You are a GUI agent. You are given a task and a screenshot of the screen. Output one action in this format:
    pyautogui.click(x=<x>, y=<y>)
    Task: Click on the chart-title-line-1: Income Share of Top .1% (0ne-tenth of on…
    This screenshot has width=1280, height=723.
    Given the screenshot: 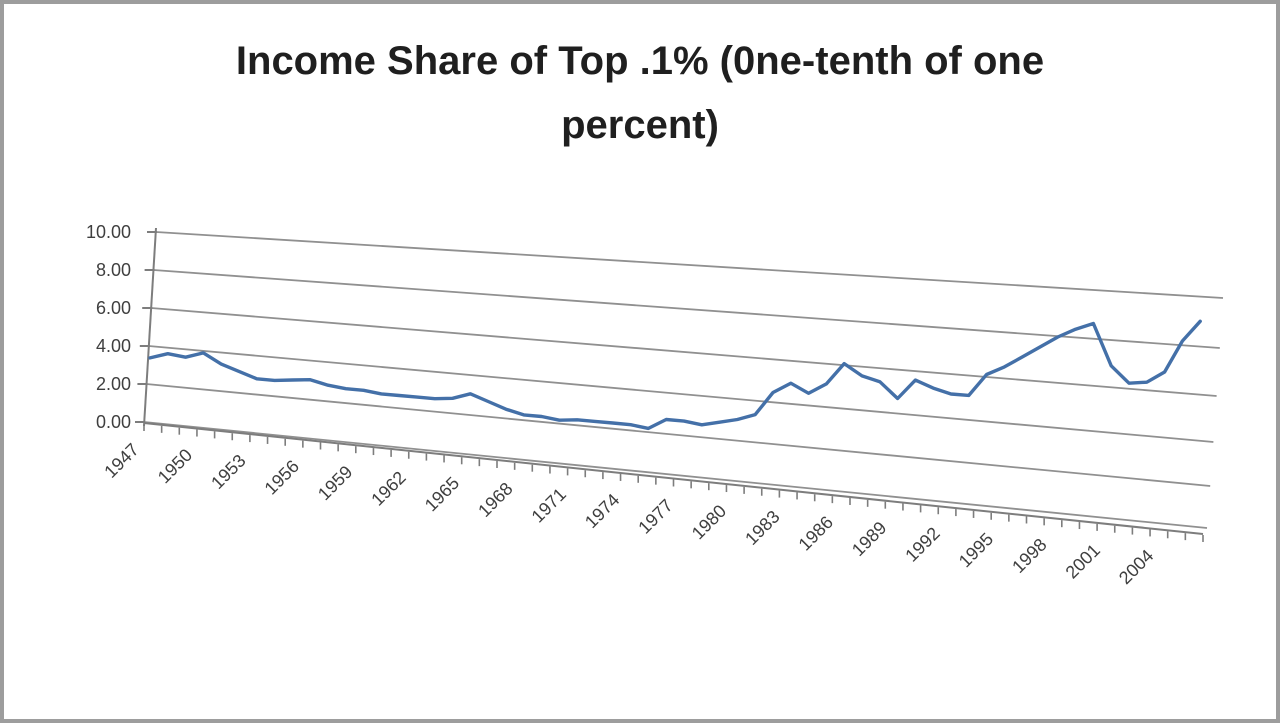 What is the action you would take?
    pyautogui.click(x=640, y=61)
    